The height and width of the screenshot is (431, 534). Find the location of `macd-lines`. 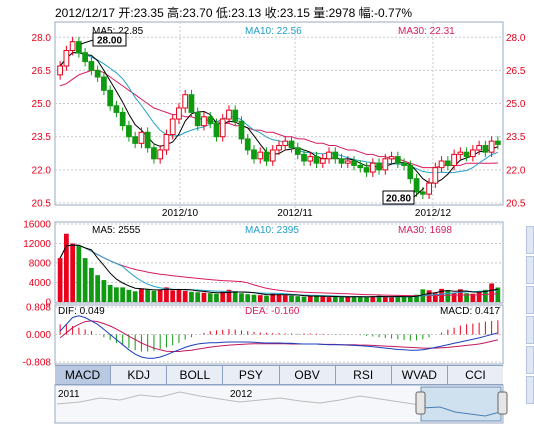

macd-lines is located at coordinates (279, 337).